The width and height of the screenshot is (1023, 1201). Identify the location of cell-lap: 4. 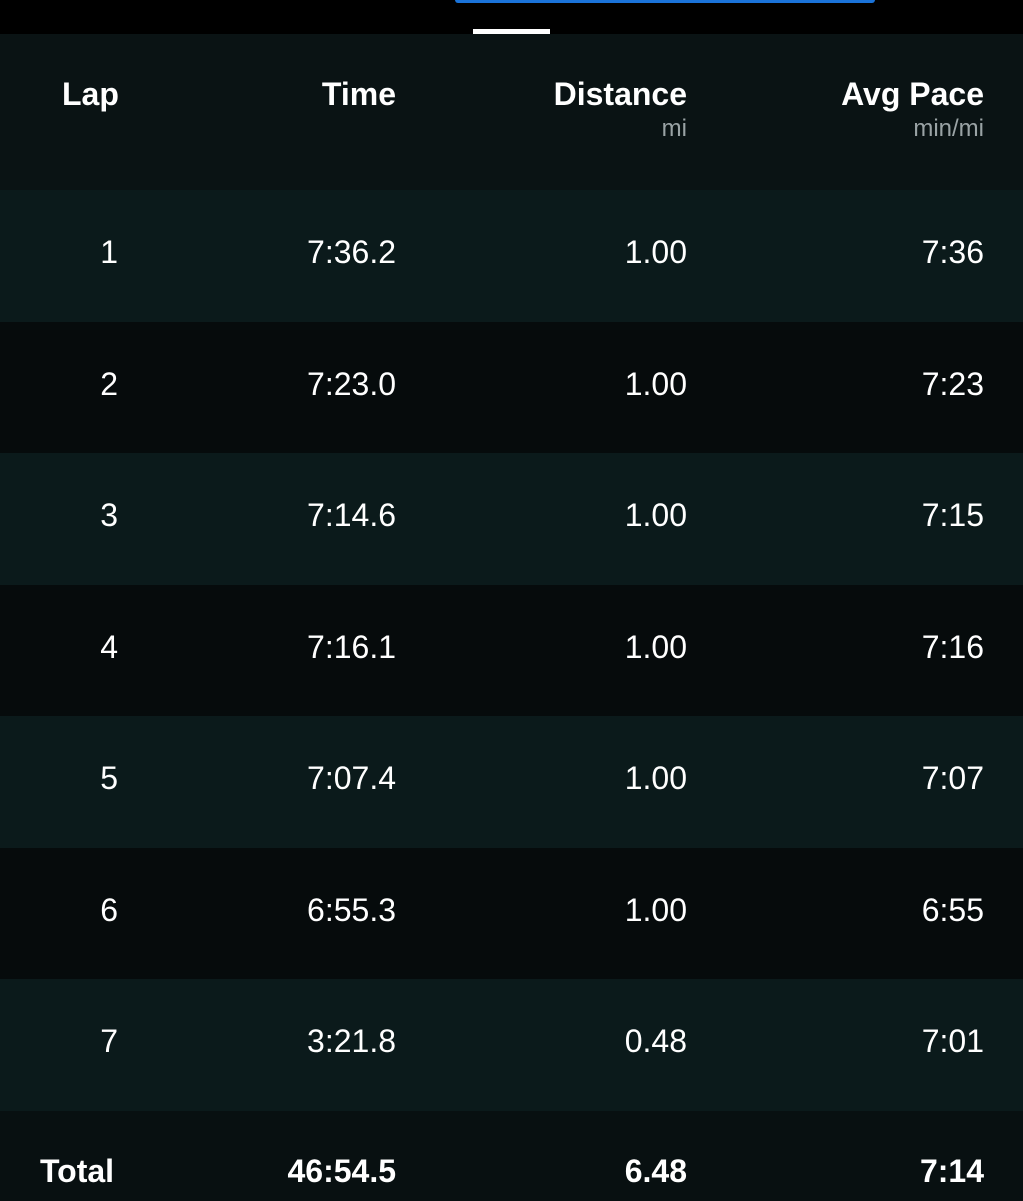
(109, 646).